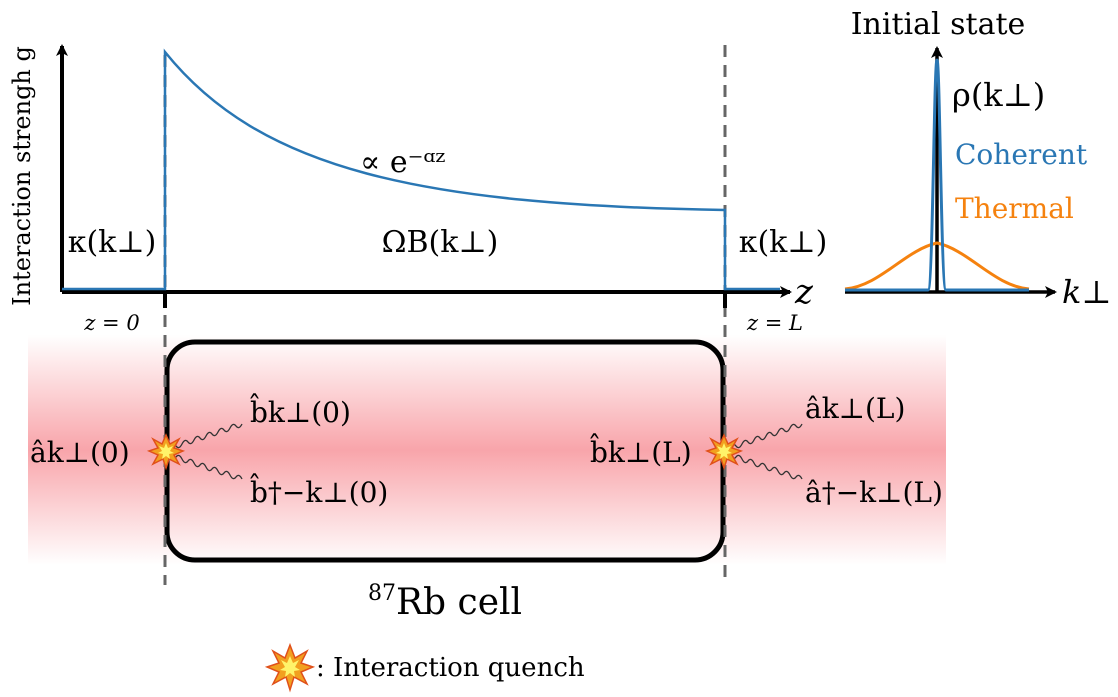 This screenshot has width=1118, height=697. What do you see at coordinates (440, 242) in the screenshot?
I see `region-middle-label: ΩB(k⊥)` at bounding box center [440, 242].